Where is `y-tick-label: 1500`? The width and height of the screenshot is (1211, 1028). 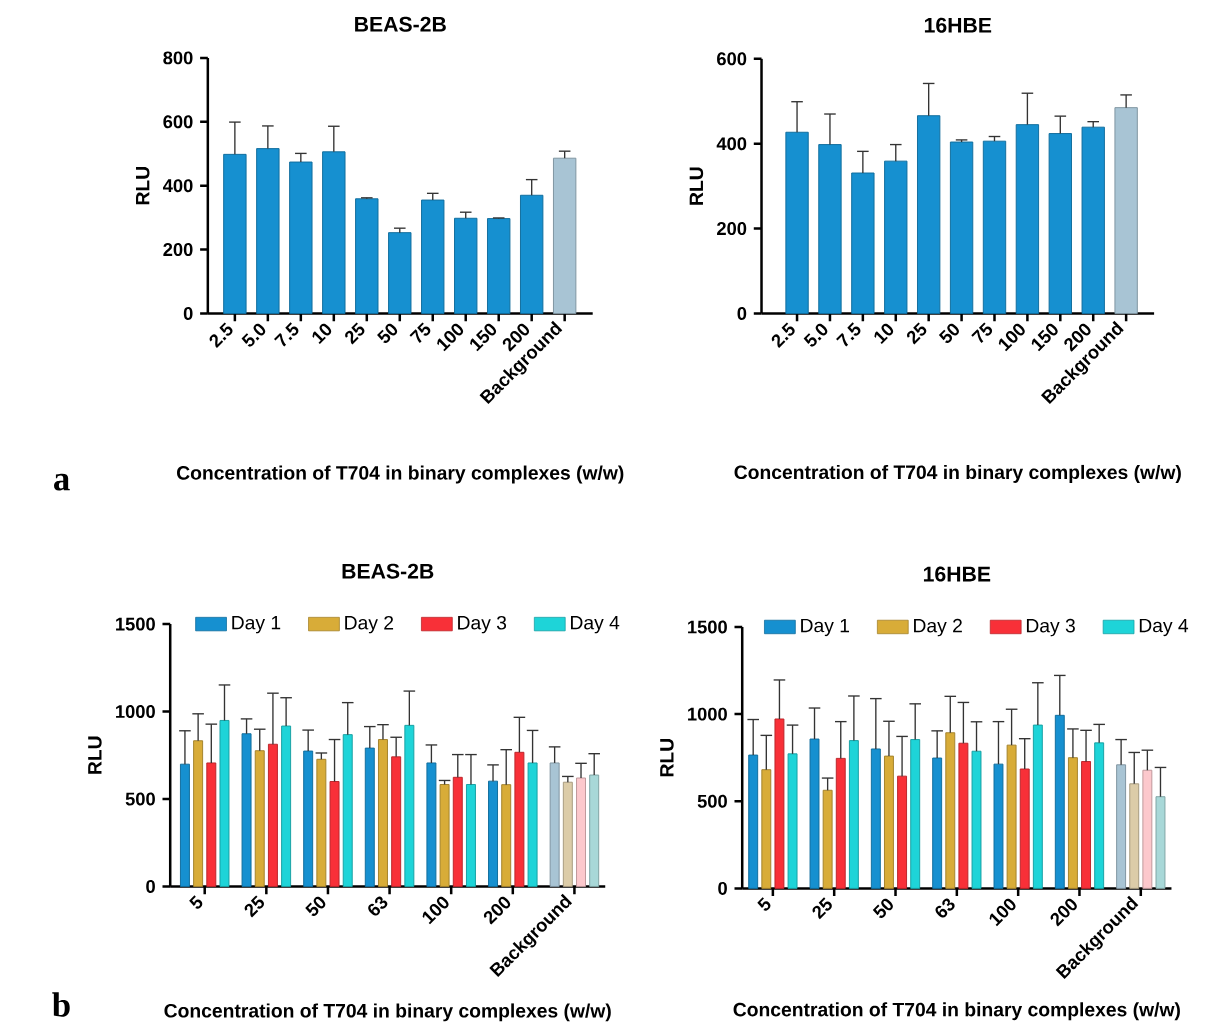 y-tick-label: 1500 is located at coordinates (707, 627).